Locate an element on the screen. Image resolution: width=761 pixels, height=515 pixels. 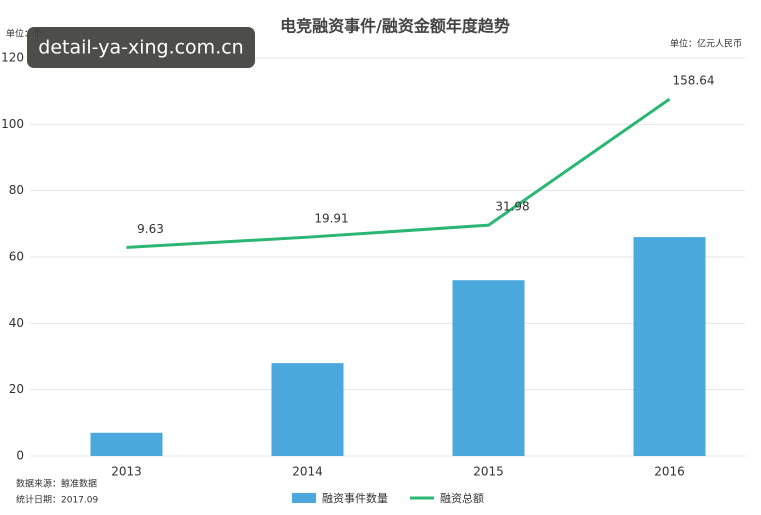
source: 数据来源：鲸准数据 is located at coordinates (56, 484).